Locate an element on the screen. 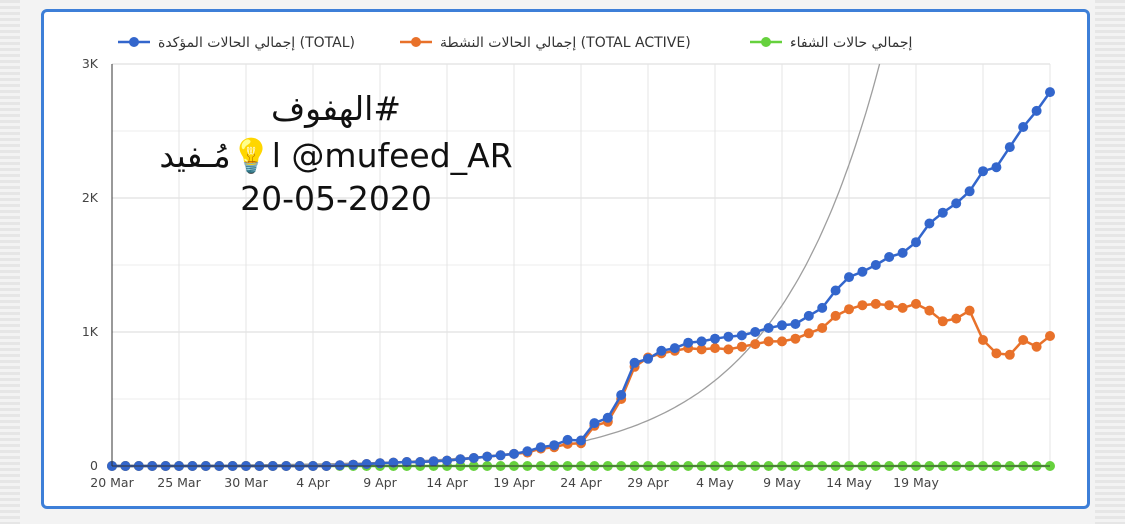 The height and width of the screenshot is (524, 1125). y-tick-label: 0 is located at coordinates (94, 465).